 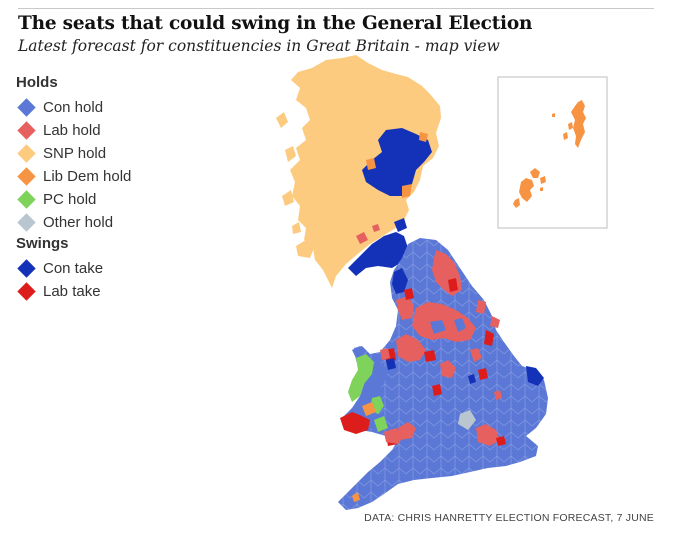 I want to click on legend-item-snp-hold: SNP hold, so click(x=96, y=153).